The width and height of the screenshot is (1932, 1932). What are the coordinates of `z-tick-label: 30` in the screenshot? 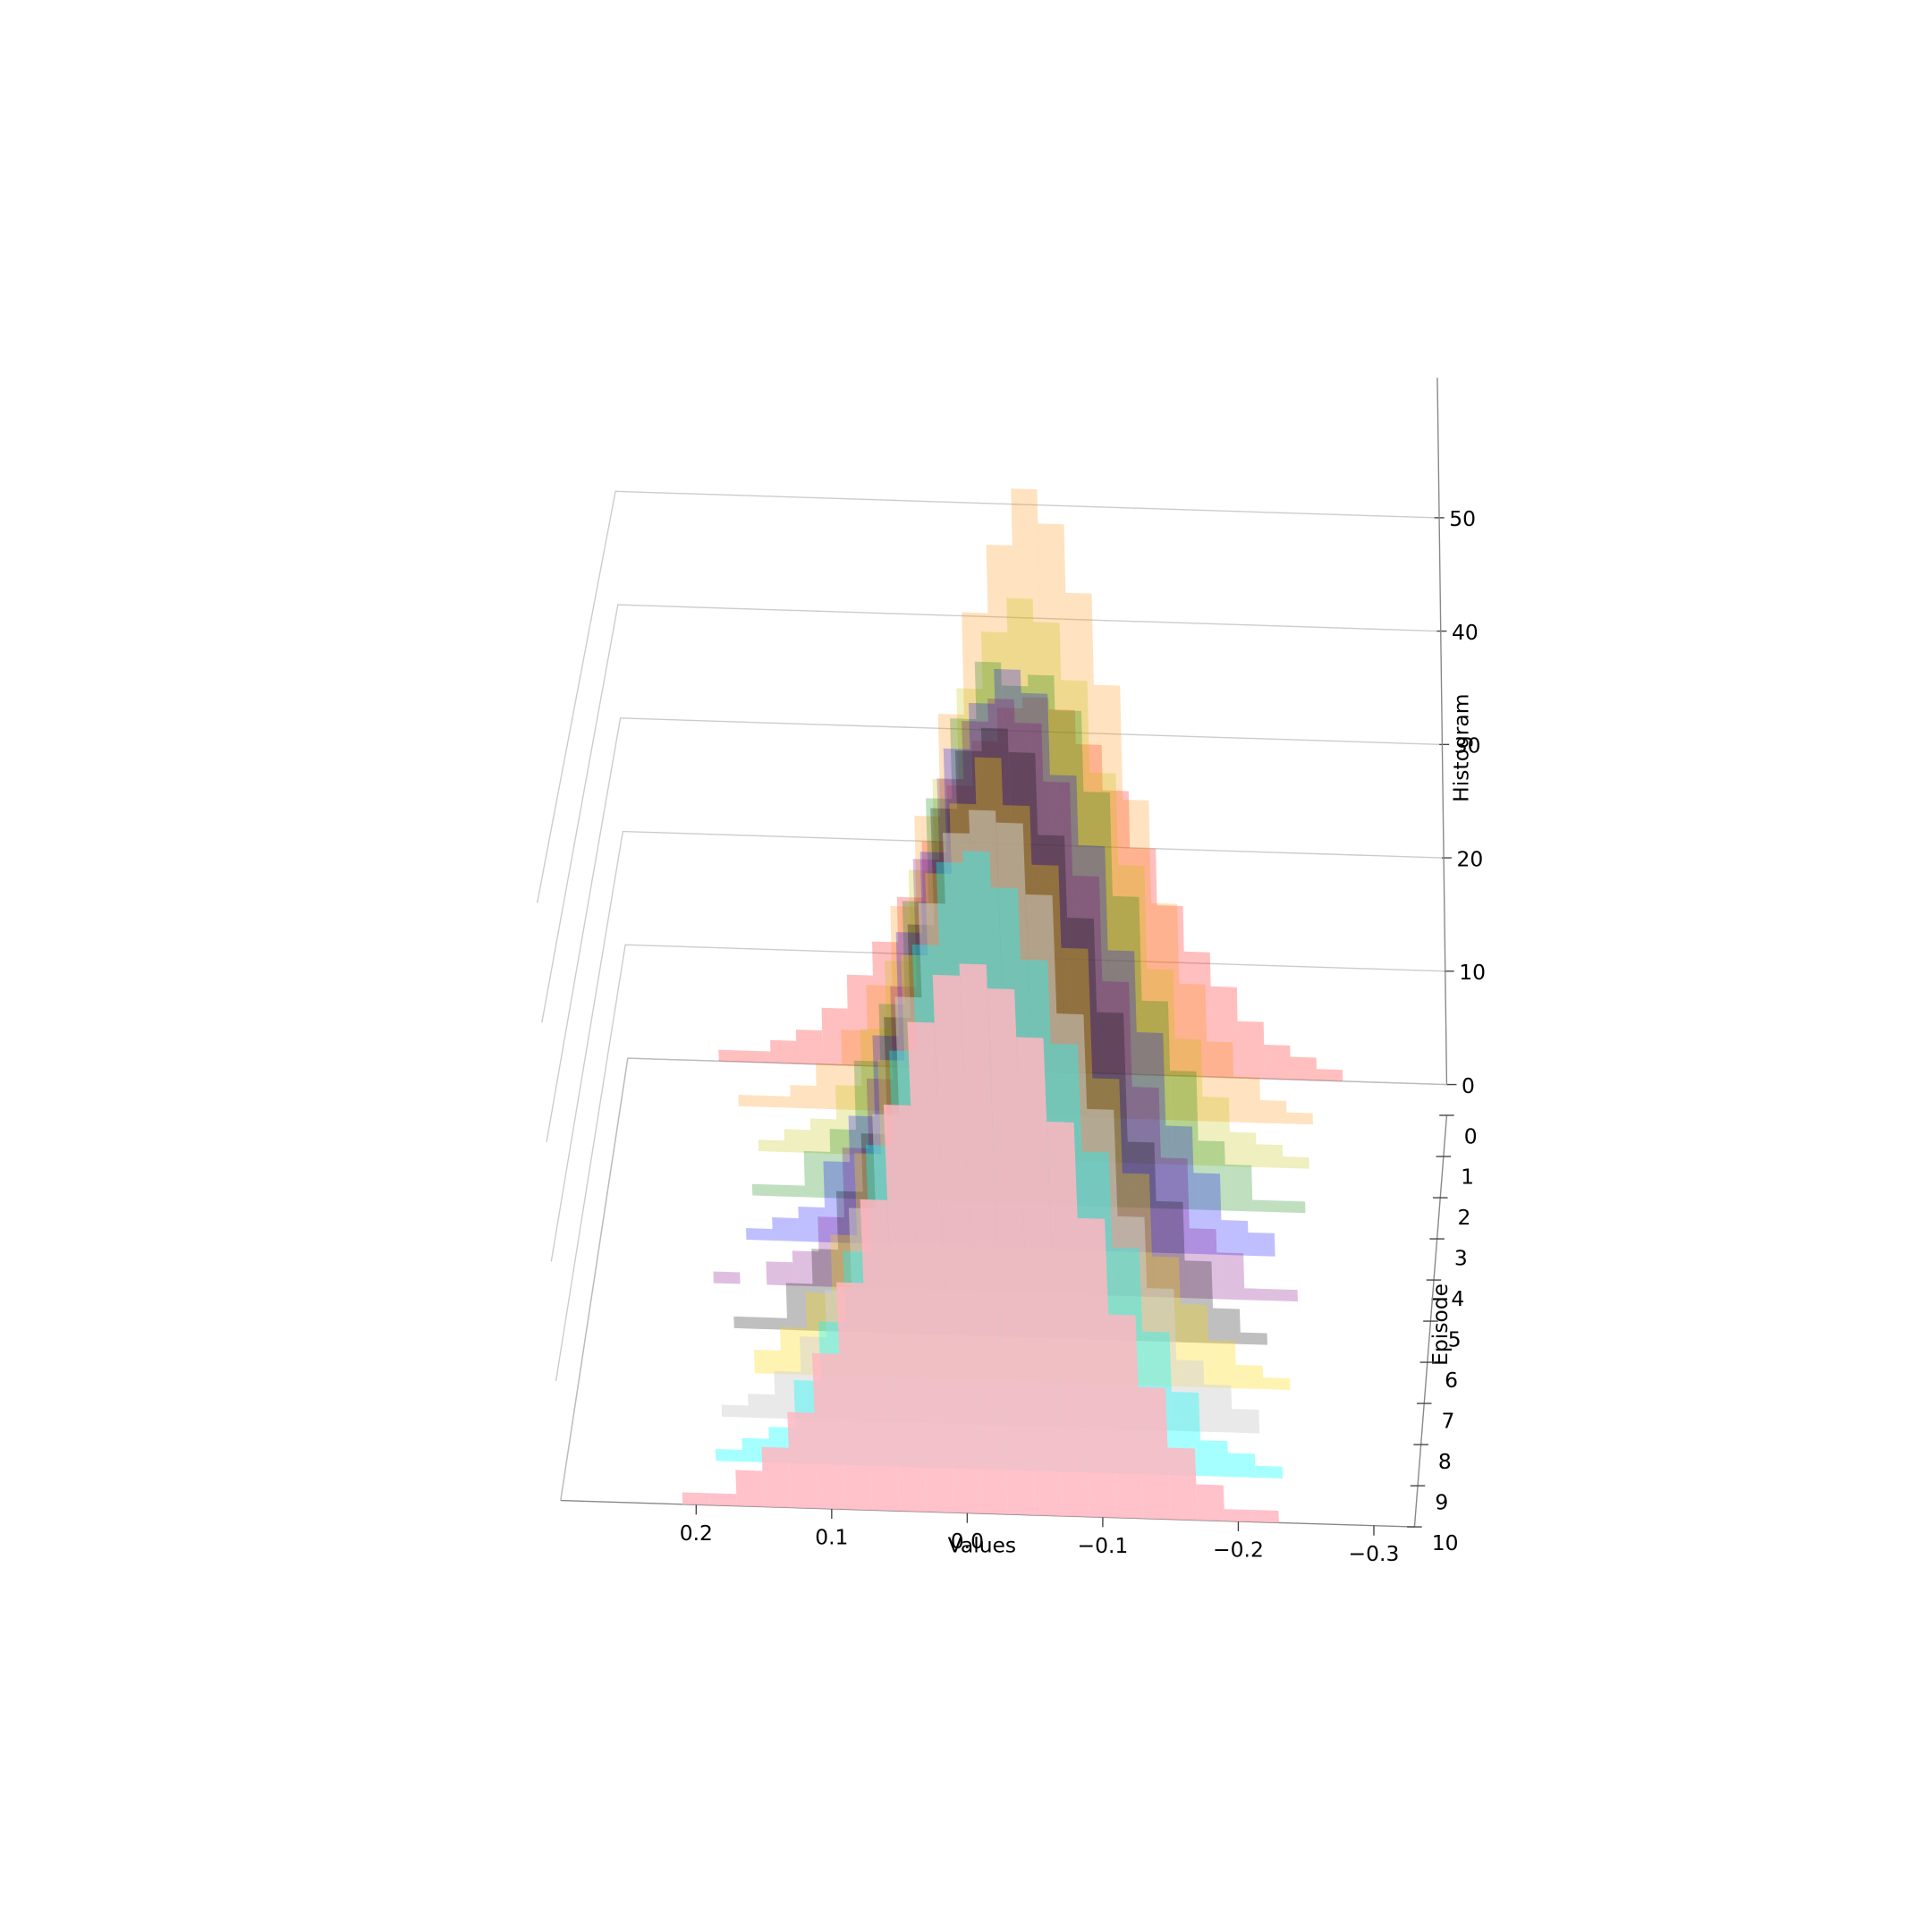 It's located at (1467, 745).